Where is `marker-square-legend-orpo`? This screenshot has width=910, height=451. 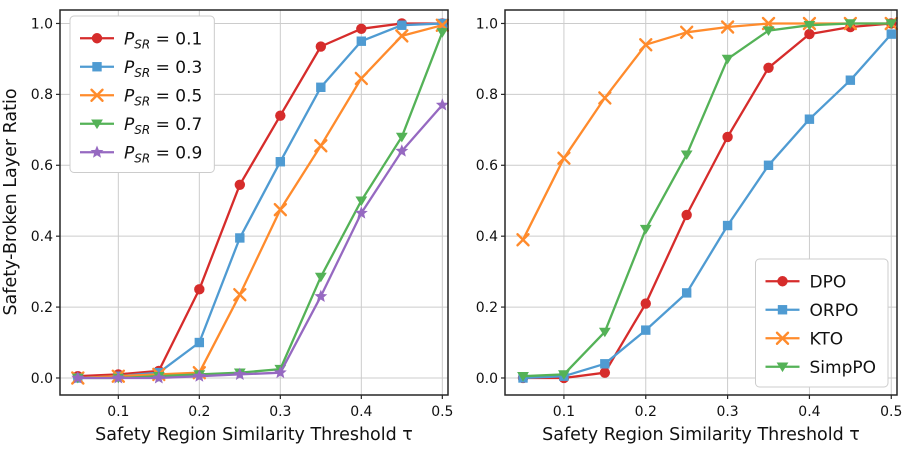 marker-square-legend-orpo is located at coordinates (782, 310).